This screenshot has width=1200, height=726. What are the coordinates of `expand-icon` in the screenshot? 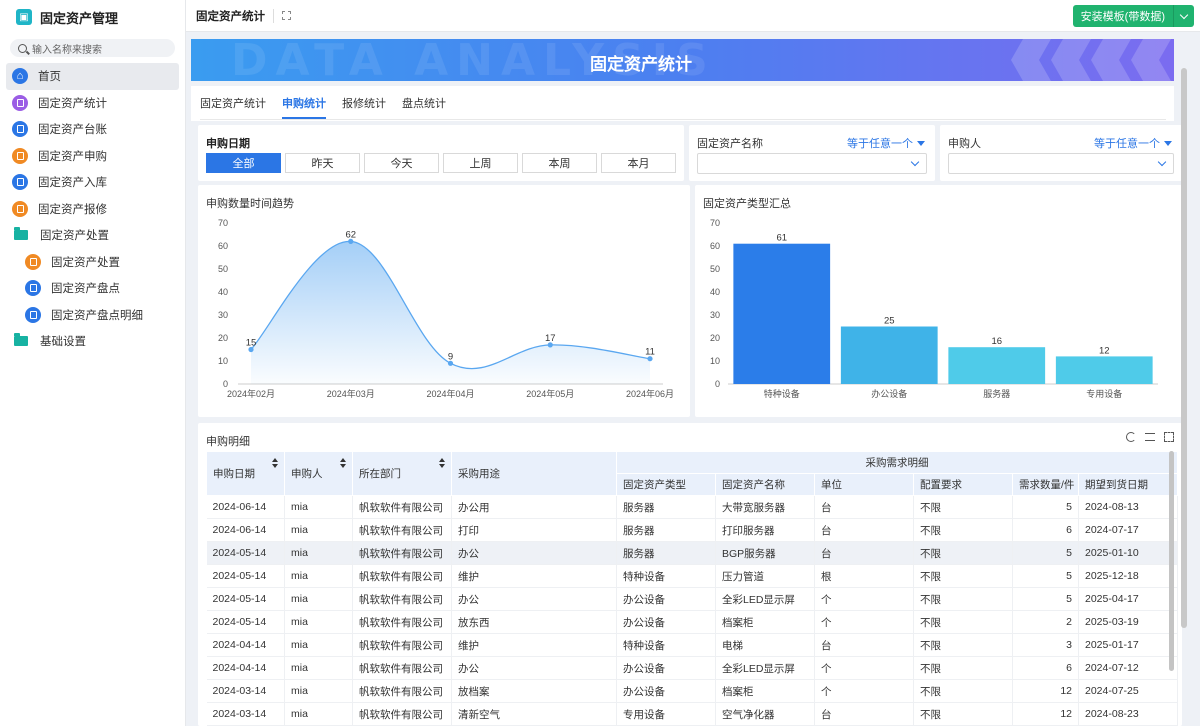 It's located at (286, 15).